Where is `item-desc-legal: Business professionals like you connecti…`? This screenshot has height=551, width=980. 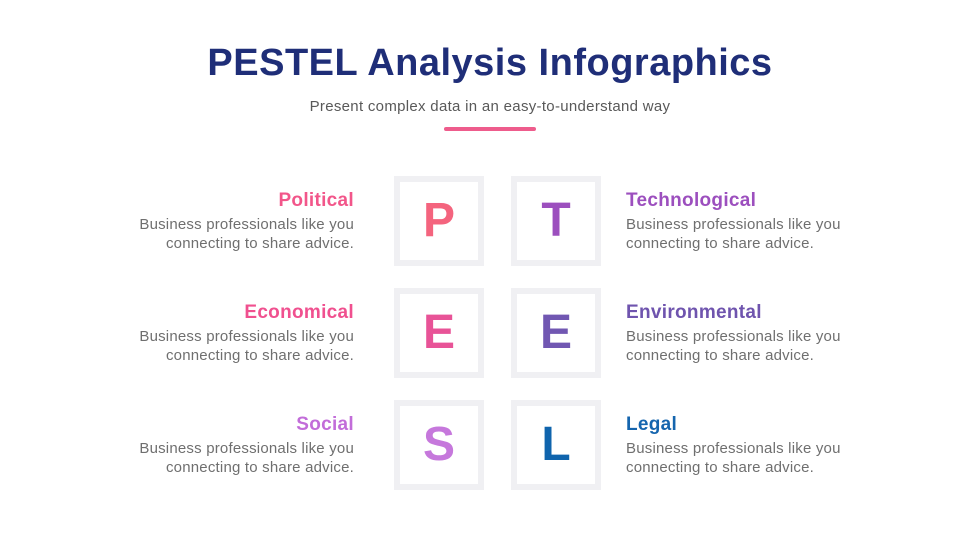 item-desc-legal: Business professionals like you connecti… is located at coordinates (748, 458).